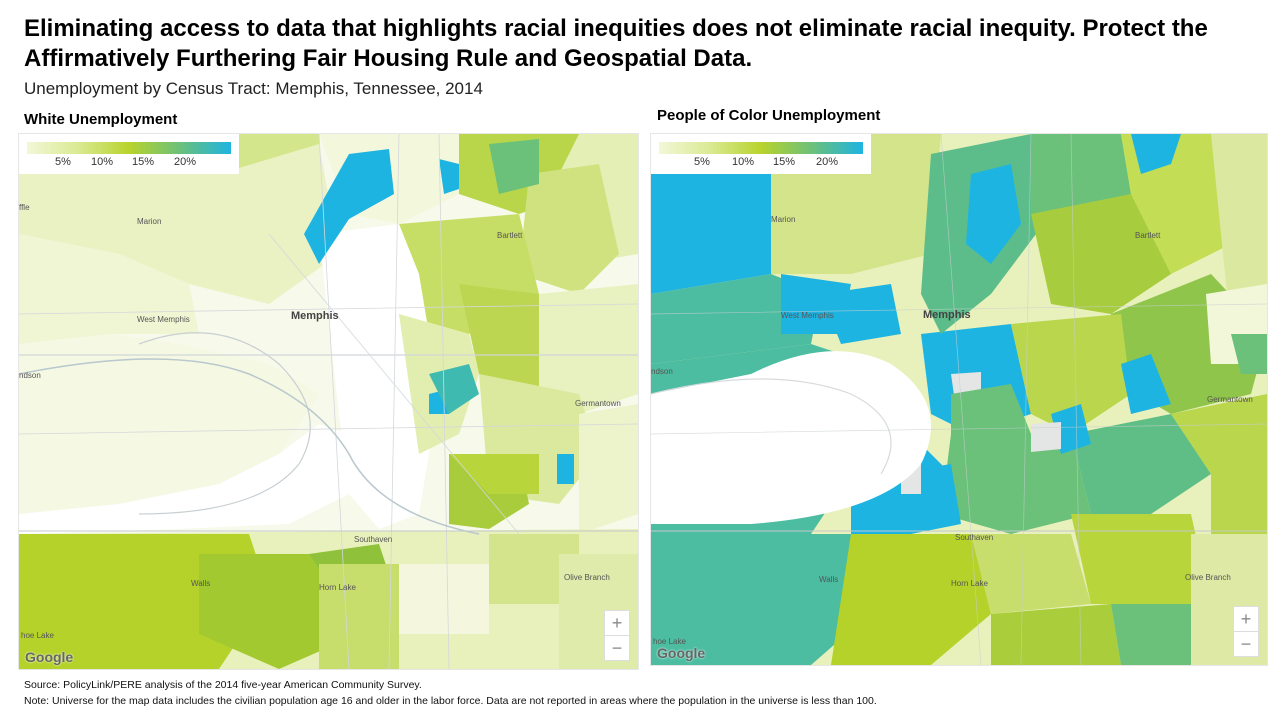 The width and height of the screenshot is (1280, 720). What do you see at coordinates (1148, 235) in the screenshot?
I see `right-label-bartlett: Bartlett` at bounding box center [1148, 235].